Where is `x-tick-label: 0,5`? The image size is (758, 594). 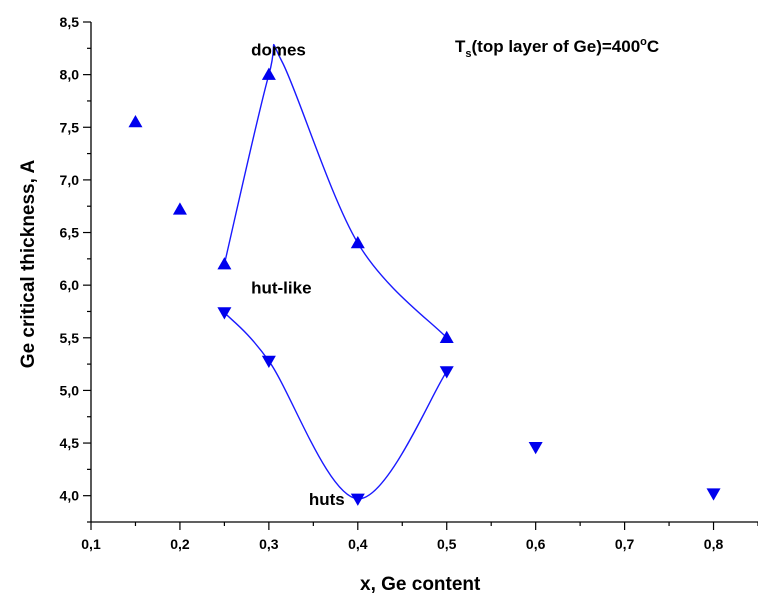
x-tick-label: 0,5 is located at coordinates (447, 544).